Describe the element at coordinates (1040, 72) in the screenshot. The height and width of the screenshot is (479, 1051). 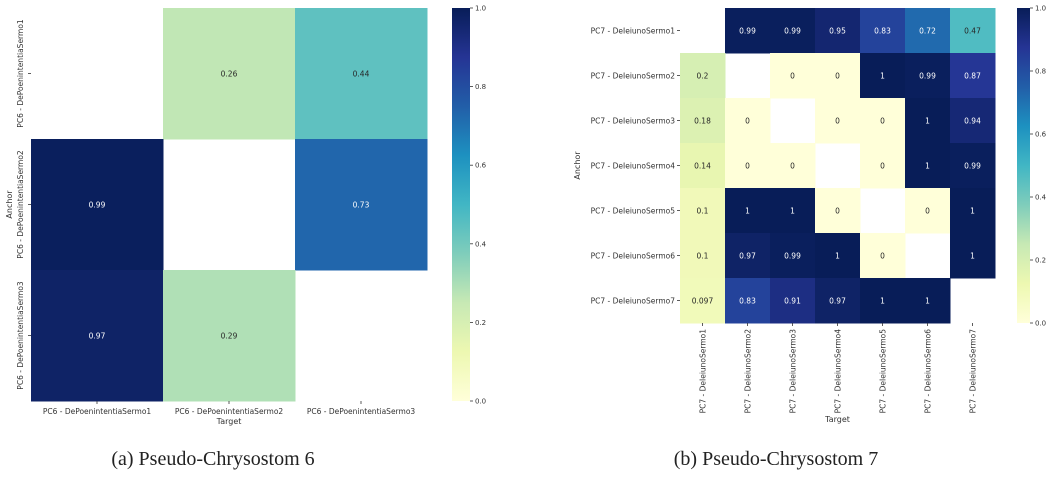
I see `colorbar-tick-label: 0.8` at that location.